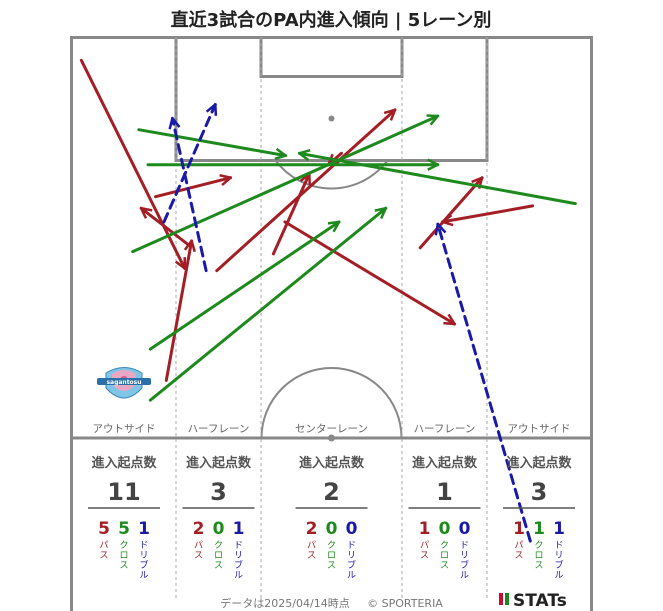 This screenshot has height=611, width=663. Describe the element at coordinates (238, 565) in the screenshot. I see `lane-2-dribble-label-char-3: ブ` at that location.